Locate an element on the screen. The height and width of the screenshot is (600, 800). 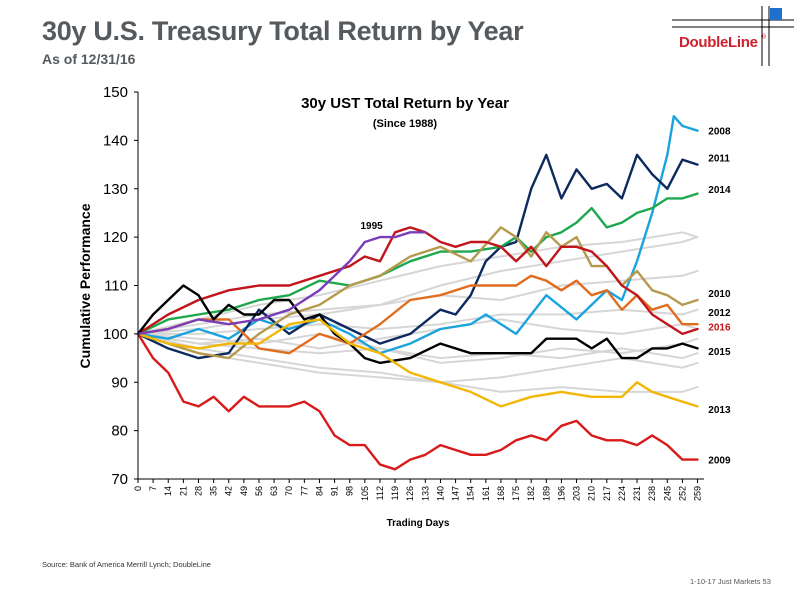
series-line-2012 is located at coordinates (417, 314).